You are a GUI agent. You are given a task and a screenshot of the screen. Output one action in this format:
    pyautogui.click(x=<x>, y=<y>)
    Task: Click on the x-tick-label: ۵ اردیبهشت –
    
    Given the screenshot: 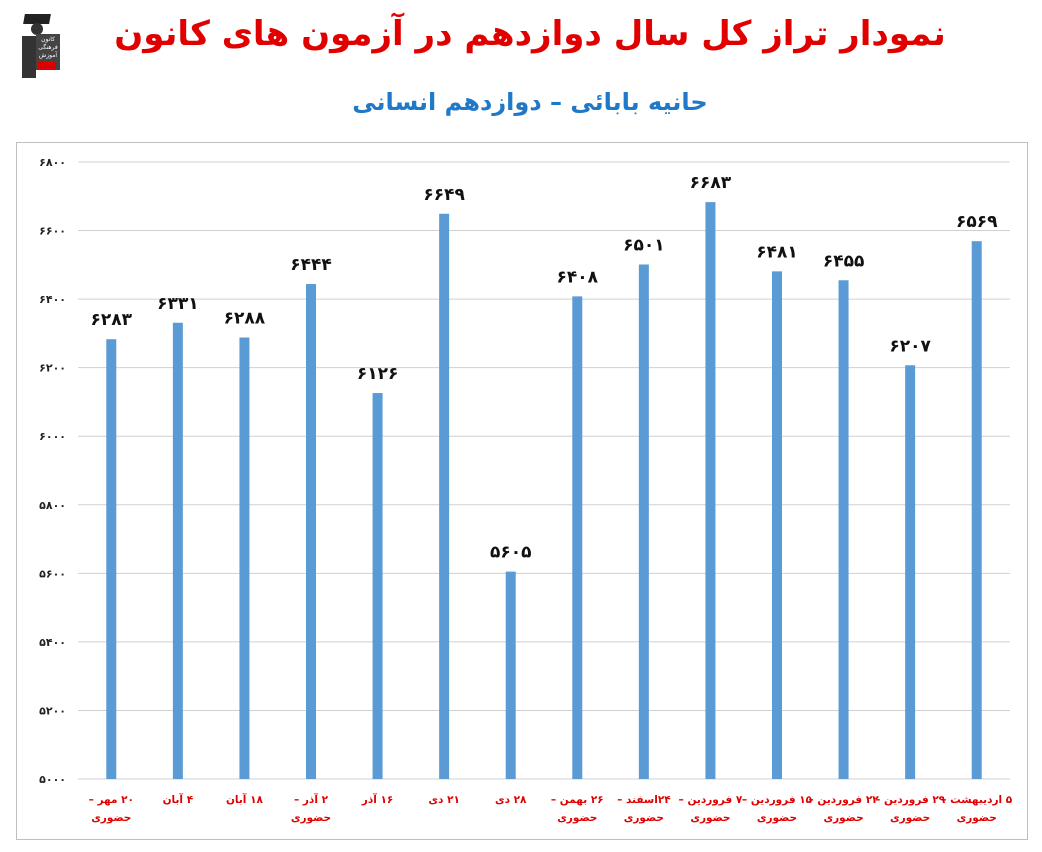 What is the action you would take?
    pyautogui.click(x=977, y=800)
    